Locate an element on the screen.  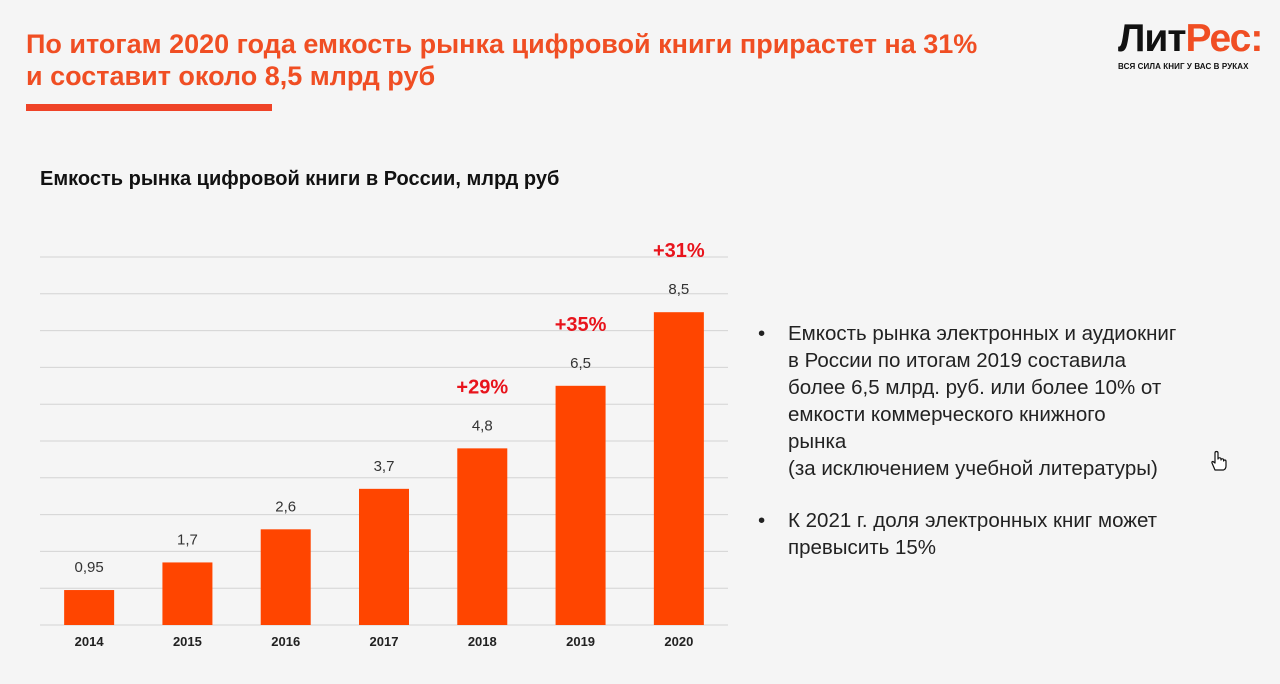
bar-value-label: 8,5 is located at coordinates (678, 289).